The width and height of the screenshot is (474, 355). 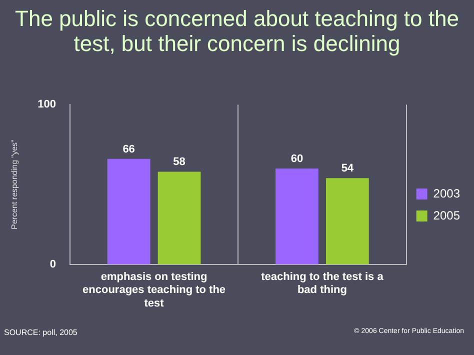 What do you see at coordinates (322, 283) in the screenshot?
I see `x-tick-label: teaching to the test is a bad thing` at bounding box center [322, 283].